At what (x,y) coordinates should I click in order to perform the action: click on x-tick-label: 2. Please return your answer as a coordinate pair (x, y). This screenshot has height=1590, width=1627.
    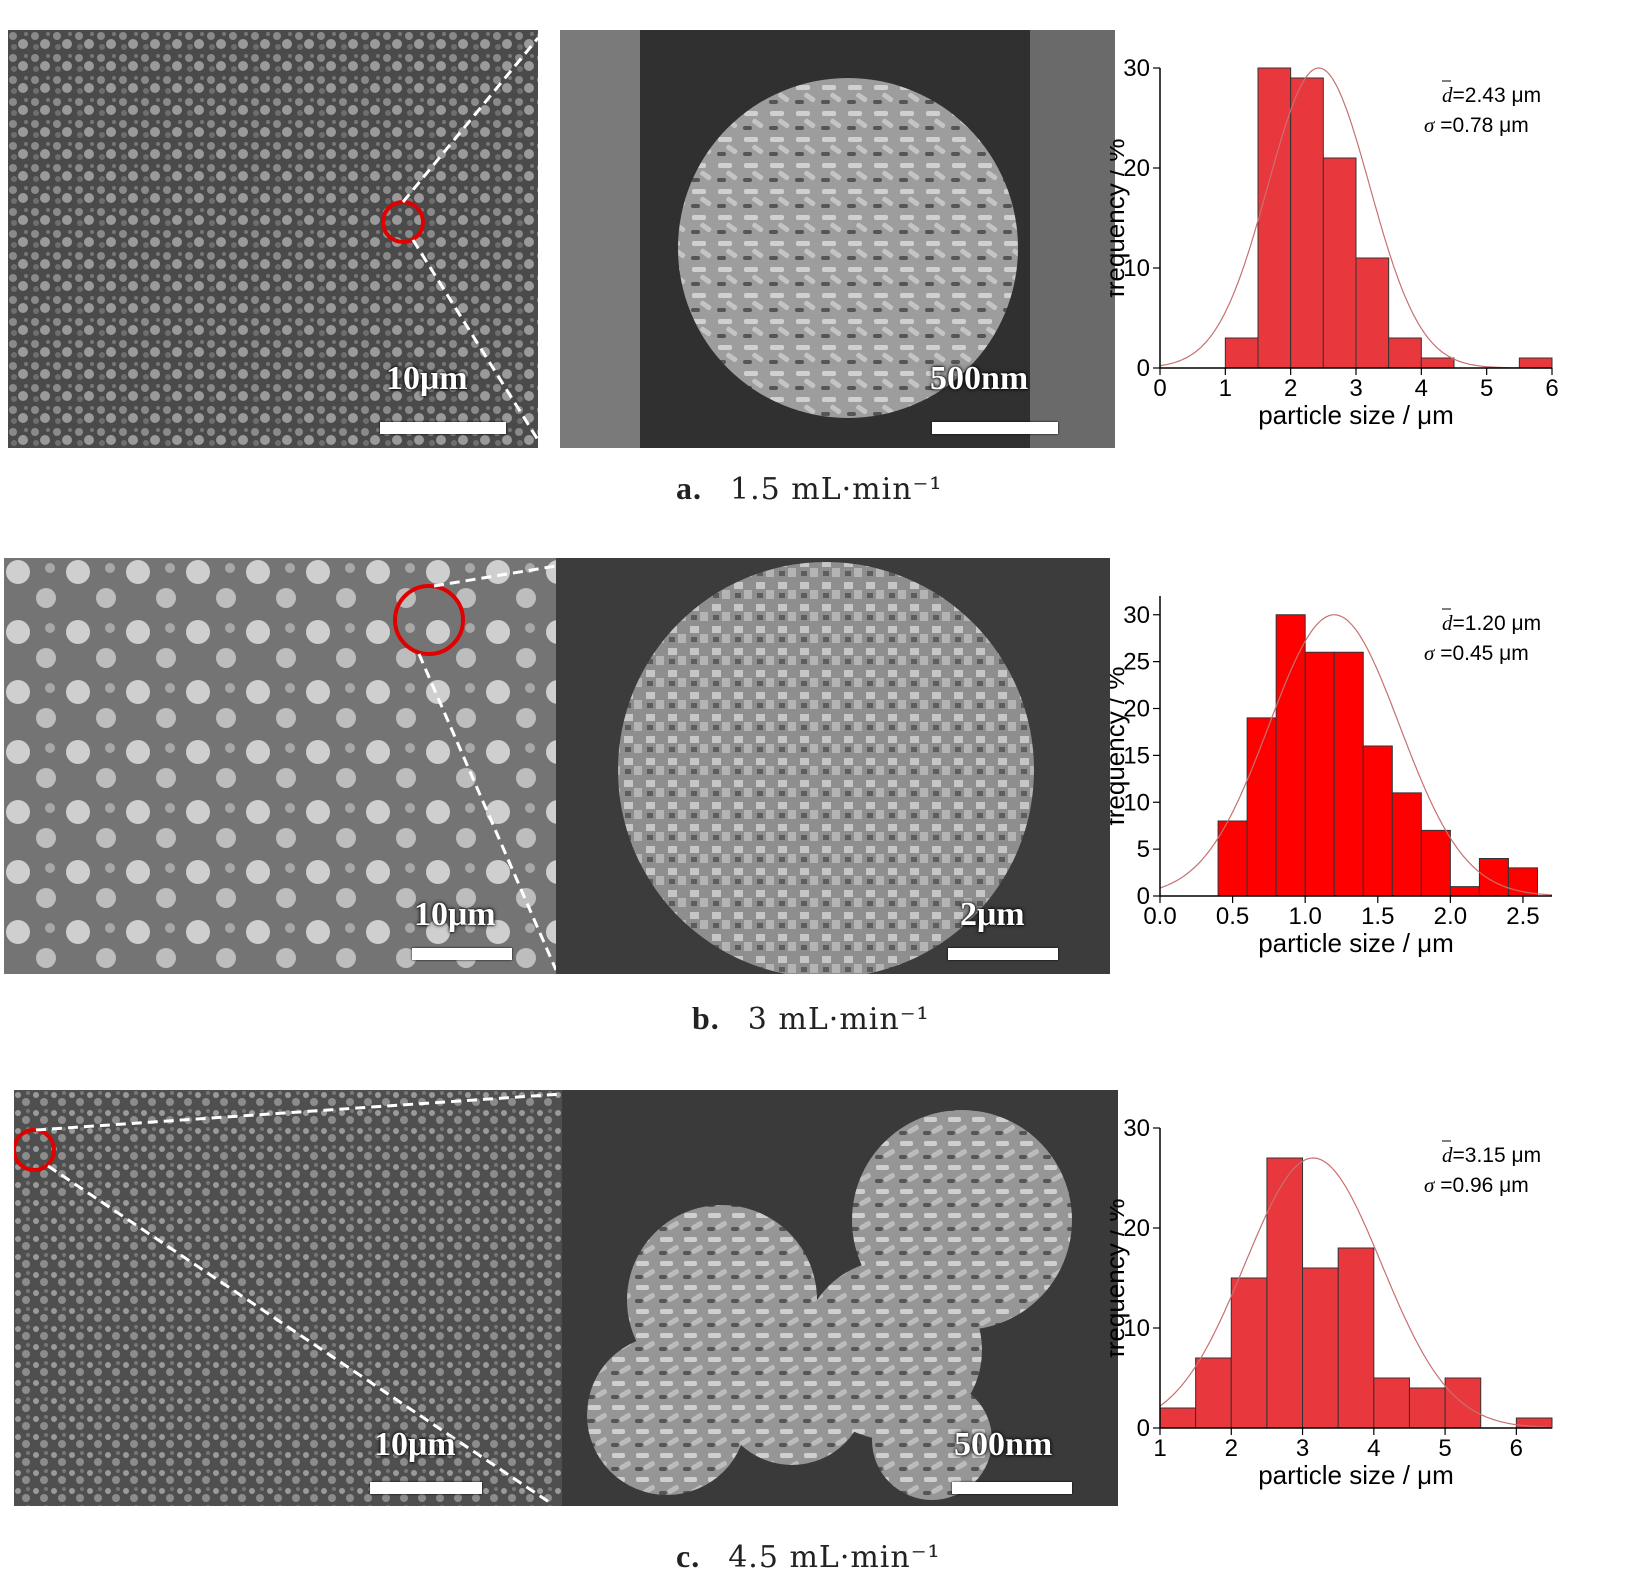
    Looking at the image, I should click on (1231, 1448).